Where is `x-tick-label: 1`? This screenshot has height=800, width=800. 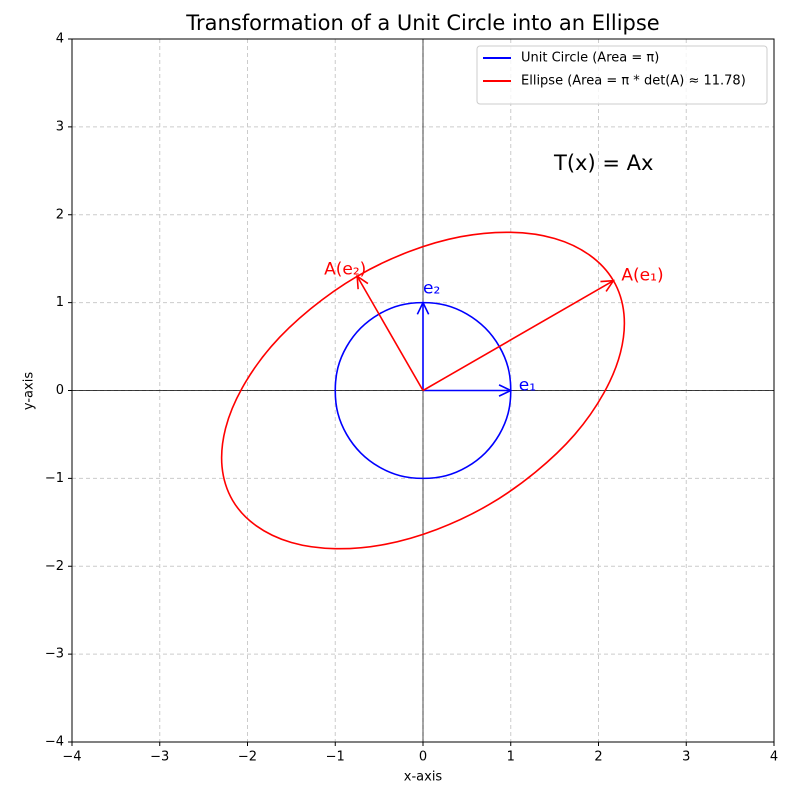
x-tick-label: 1 is located at coordinates (511, 757).